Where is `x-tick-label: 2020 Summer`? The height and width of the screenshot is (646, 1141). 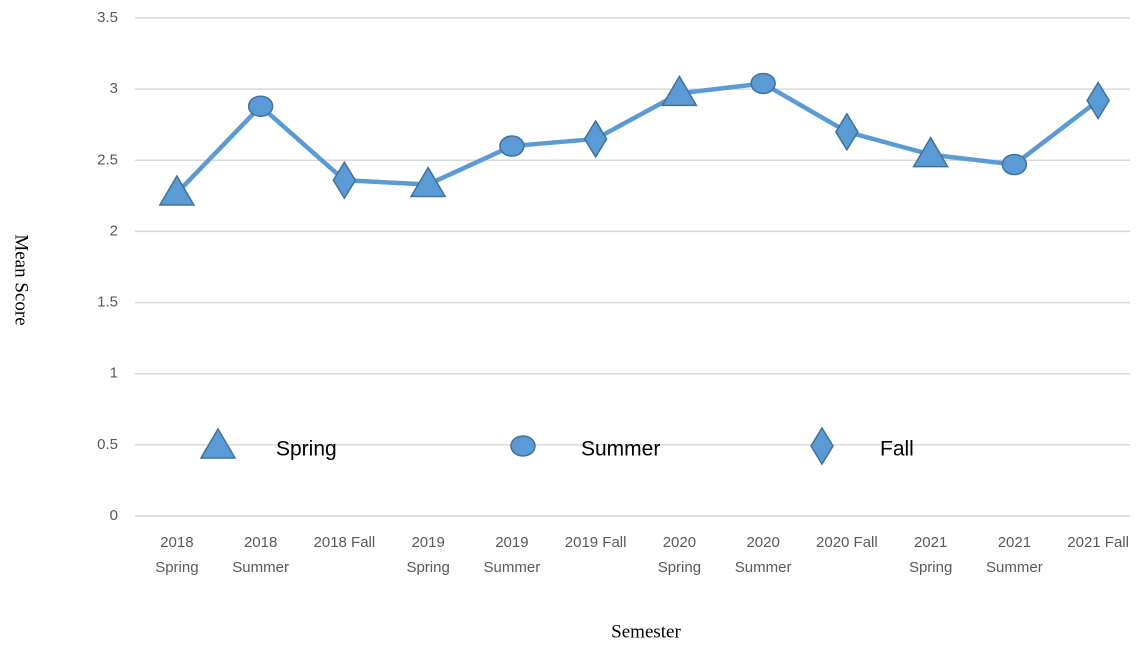 x-tick-label: 2020 Summer is located at coordinates (763, 555).